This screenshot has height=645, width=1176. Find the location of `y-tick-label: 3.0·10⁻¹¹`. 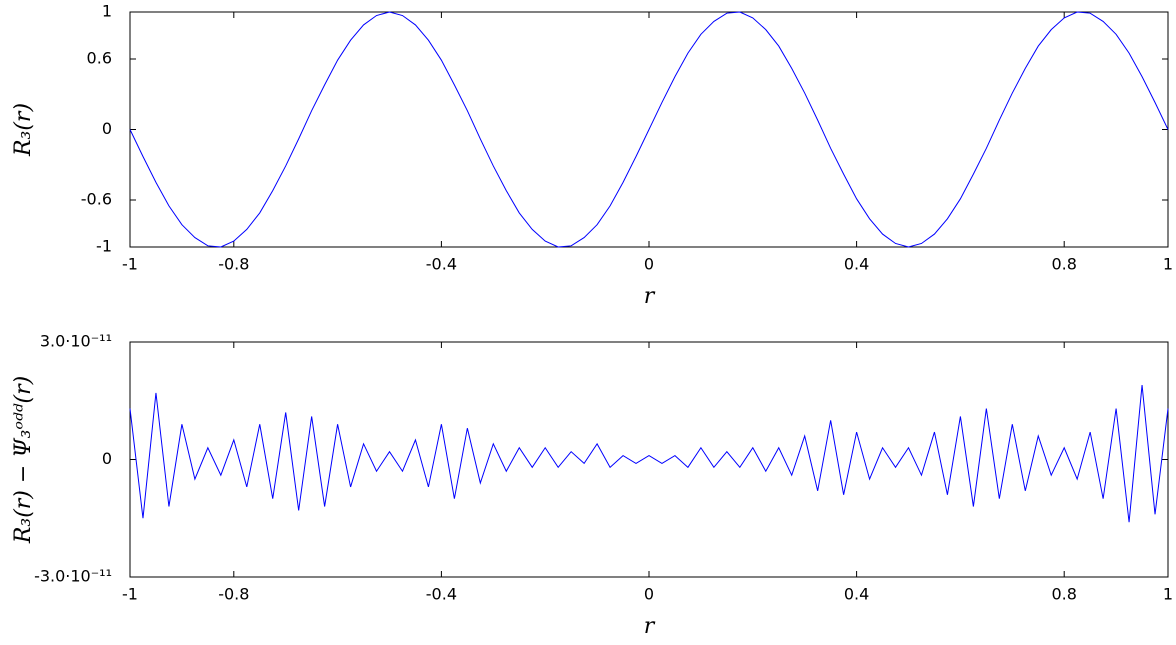

y-tick-label: 3.0·10⁻¹¹ is located at coordinates (76, 341).